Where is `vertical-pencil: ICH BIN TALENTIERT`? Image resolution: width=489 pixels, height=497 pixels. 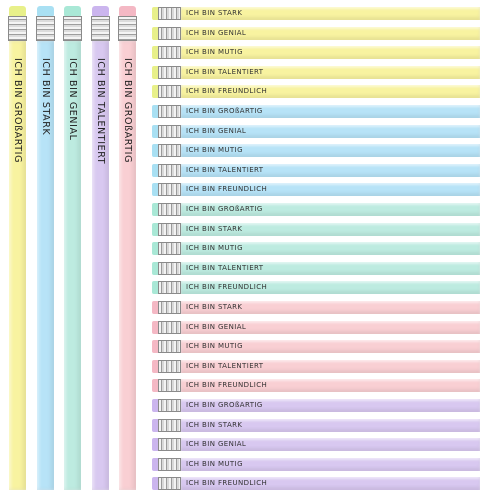 vertical-pencil: ICH BIN TALENTIERT is located at coordinates (100, 248).